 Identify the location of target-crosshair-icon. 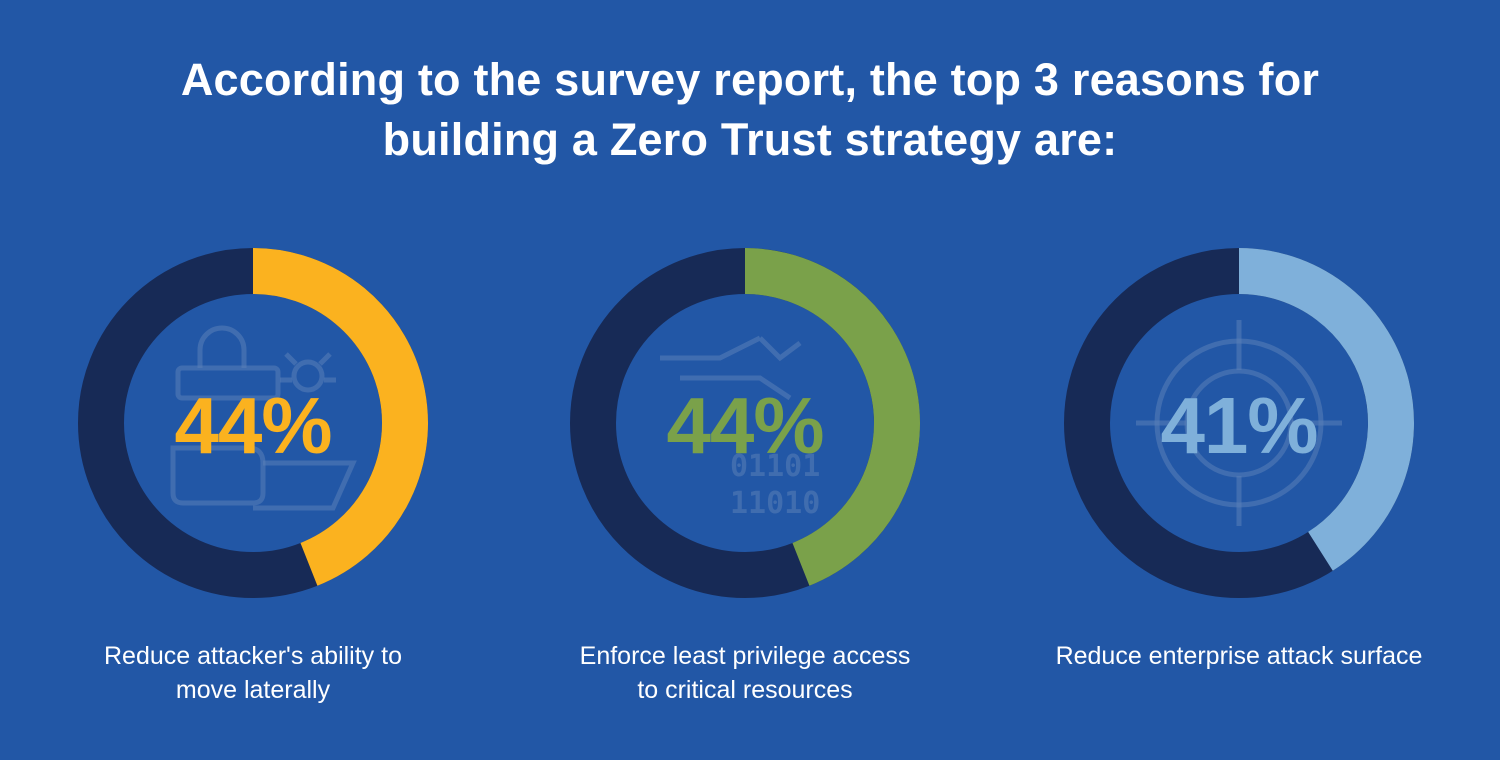
(1239, 423).